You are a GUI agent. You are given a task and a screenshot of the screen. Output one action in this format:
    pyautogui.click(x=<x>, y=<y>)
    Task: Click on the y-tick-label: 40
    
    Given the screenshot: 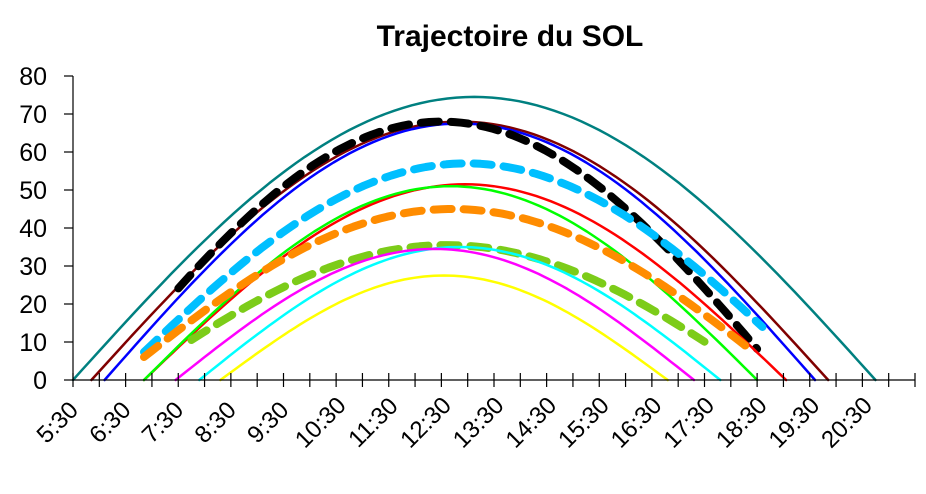 What is the action you would take?
    pyautogui.click(x=33, y=229)
    